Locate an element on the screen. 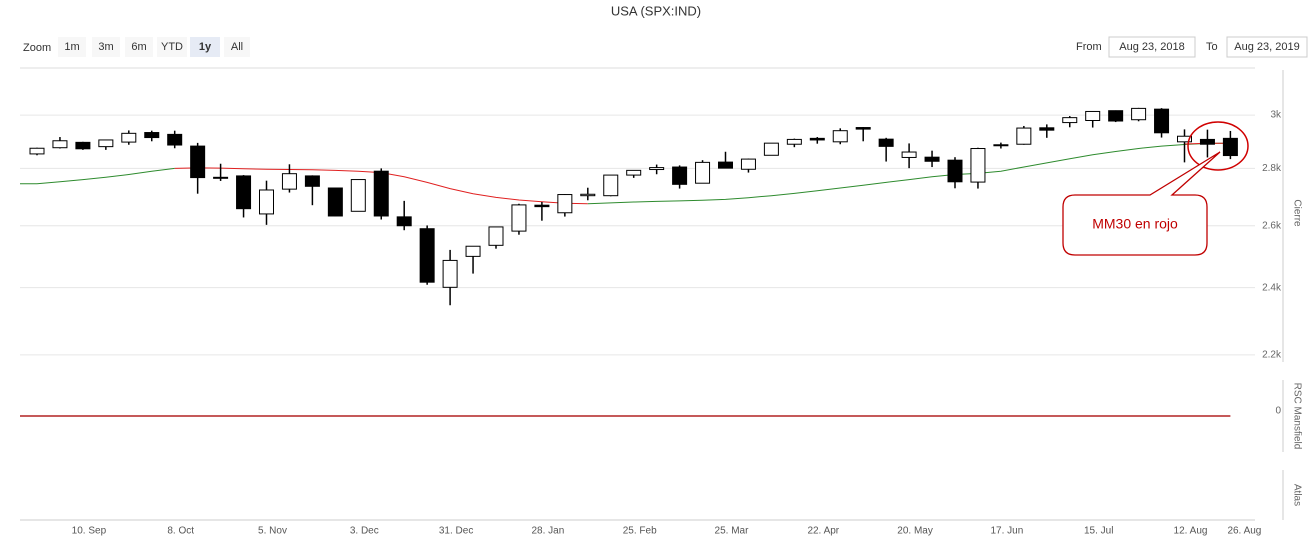 The width and height of the screenshot is (1313, 543). zoom-button-label: 6m is located at coordinates (138, 47).